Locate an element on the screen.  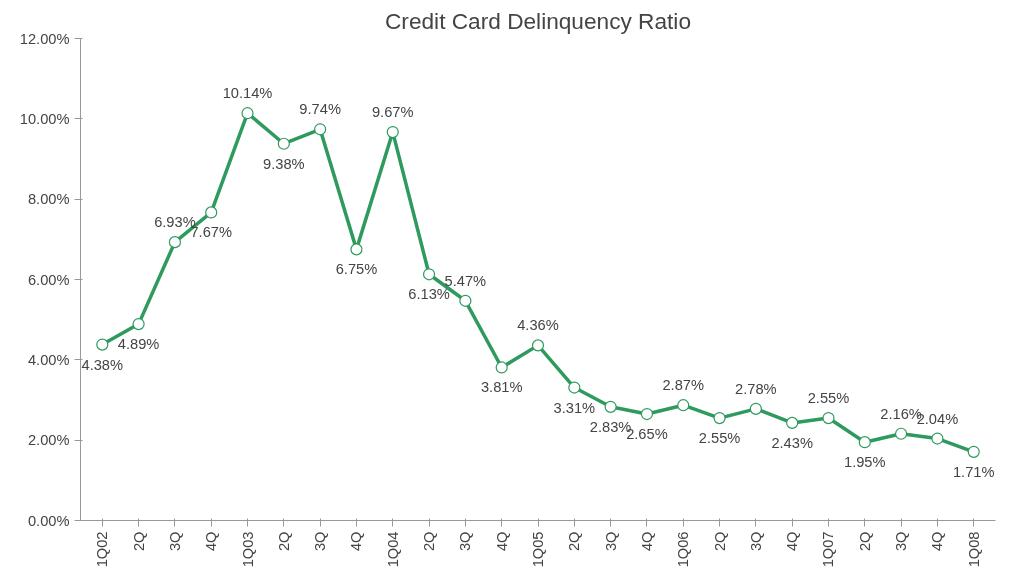
x-tick-label: 1Q04 is located at coordinates (392, 549).